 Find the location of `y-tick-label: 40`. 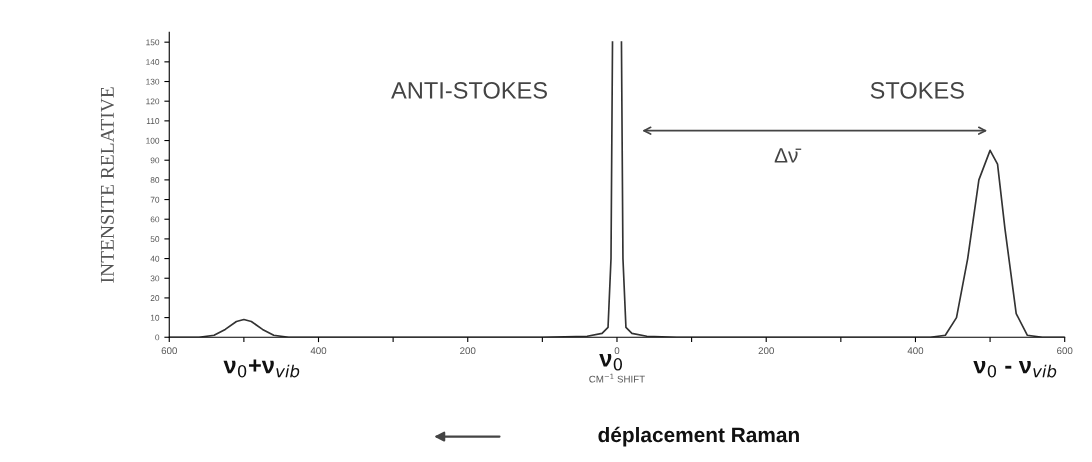

y-tick-label: 40 is located at coordinates (155, 258).